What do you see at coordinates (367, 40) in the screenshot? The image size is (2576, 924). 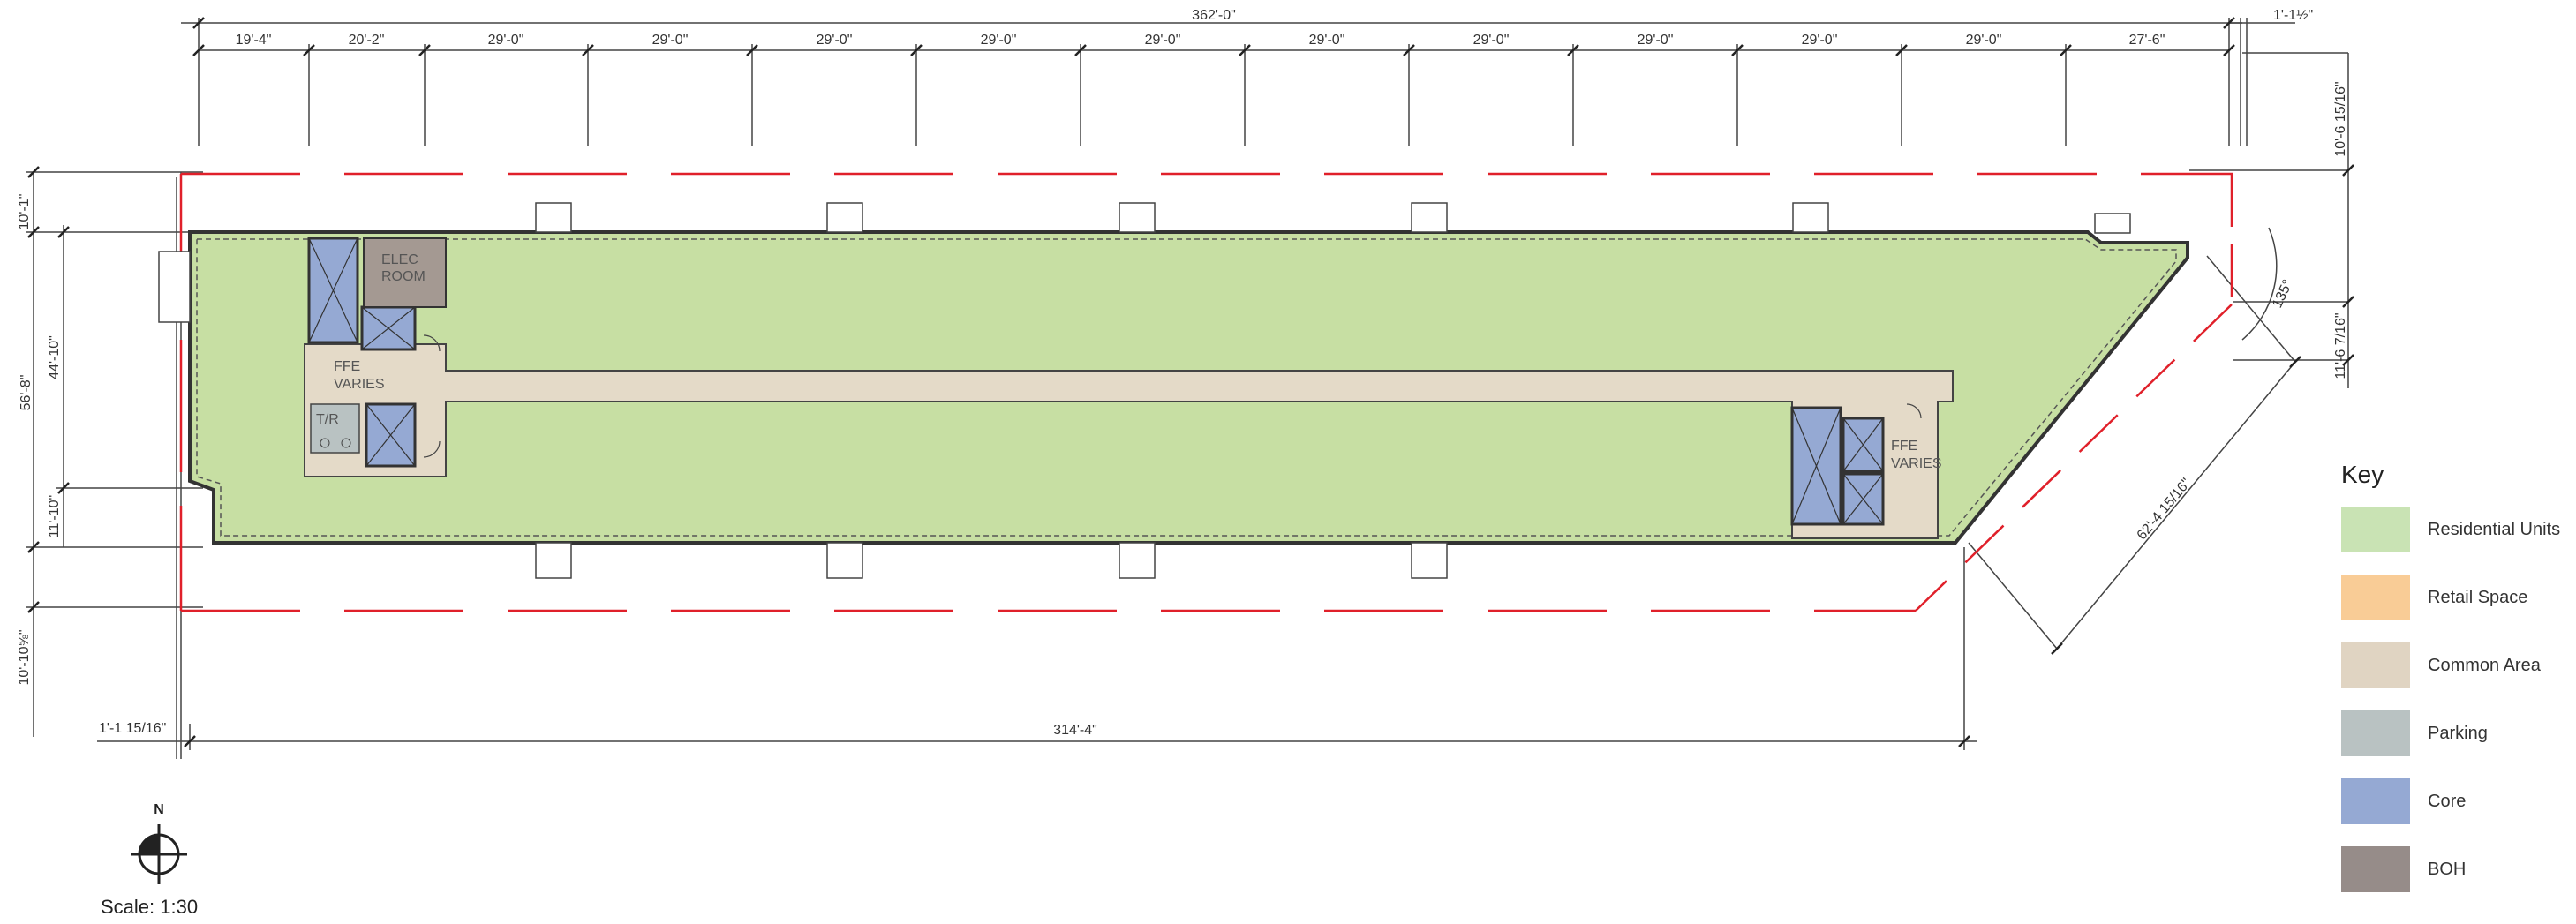 I see `dim-bay-2: 20'-2"` at bounding box center [367, 40].